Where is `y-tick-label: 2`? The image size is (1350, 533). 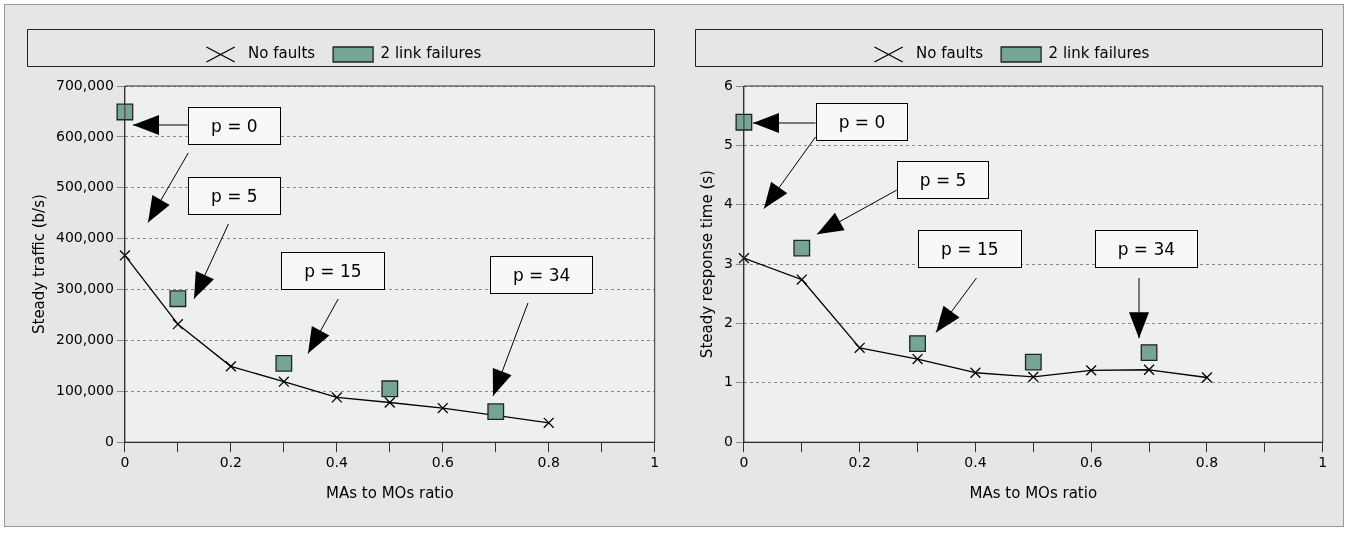
y-tick-label: 2 is located at coordinates (728, 322).